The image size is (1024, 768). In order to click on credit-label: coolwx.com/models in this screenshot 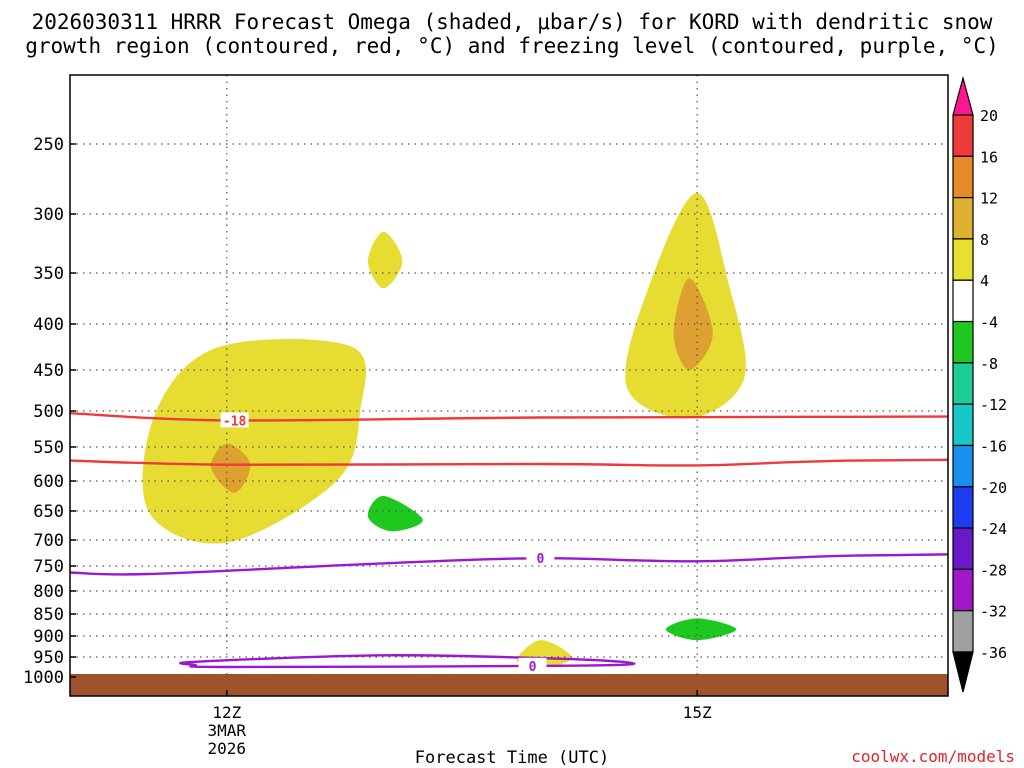, I will do `click(933, 756)`.